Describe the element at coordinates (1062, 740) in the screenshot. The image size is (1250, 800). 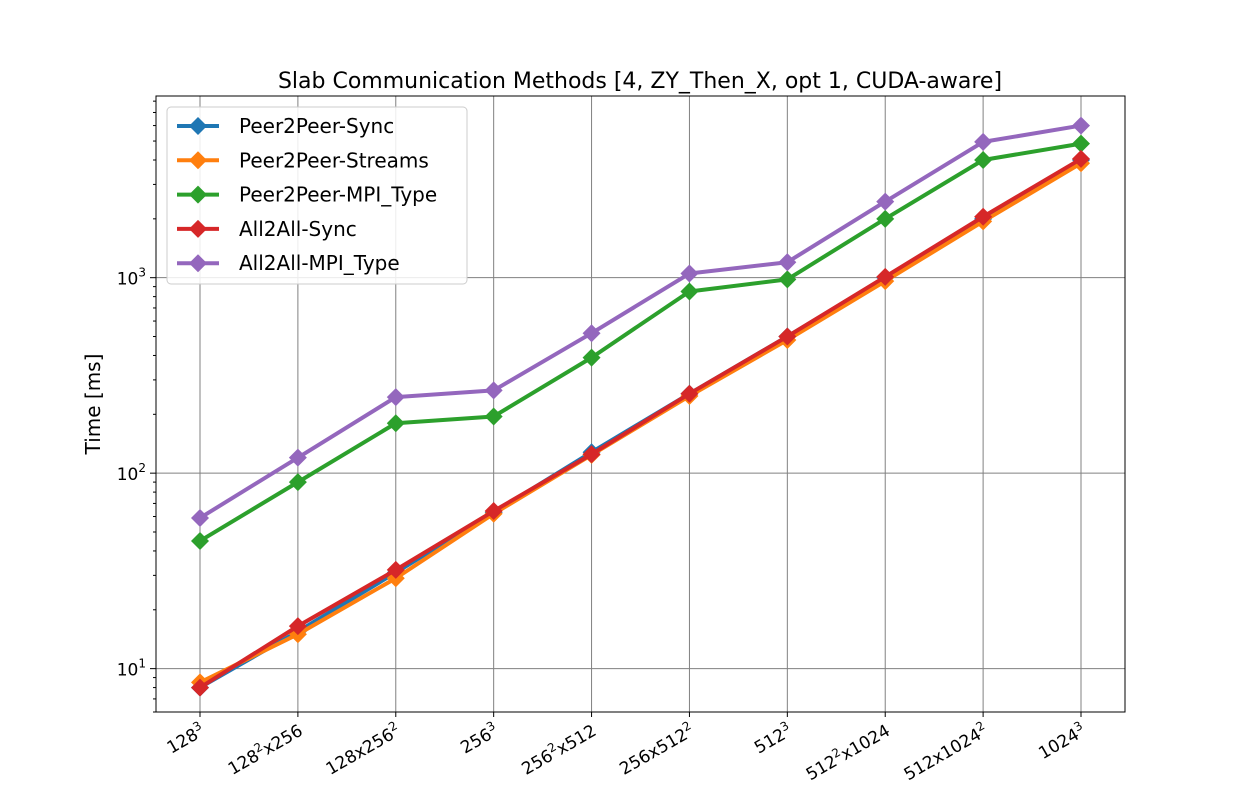
I see `x-tick-label: 10243` at that location.